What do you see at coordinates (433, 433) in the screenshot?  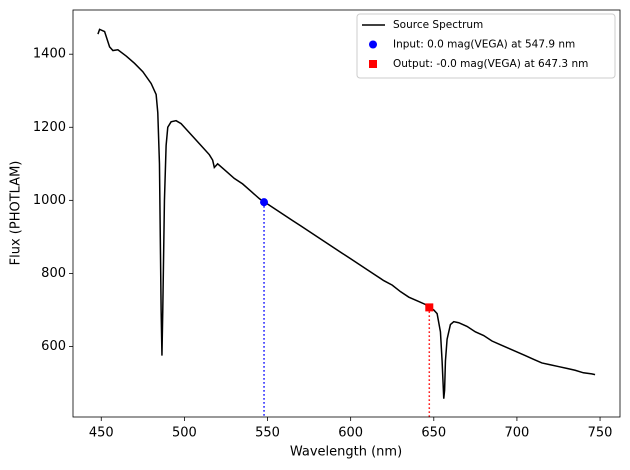 I see `x-tick-label: 650` at bounding box center [433, 433].